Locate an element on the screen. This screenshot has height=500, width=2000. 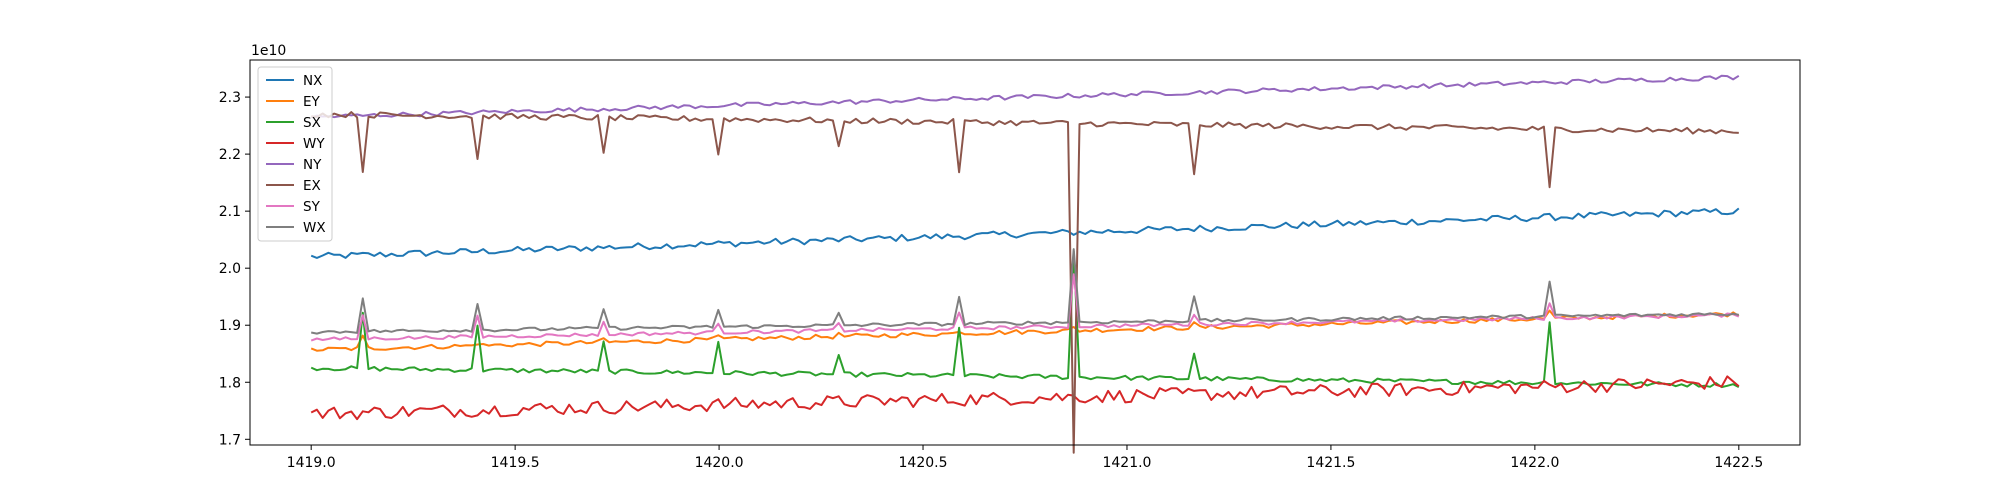
x-tick-label: 1420.0 is located at coordinates (719, 463).